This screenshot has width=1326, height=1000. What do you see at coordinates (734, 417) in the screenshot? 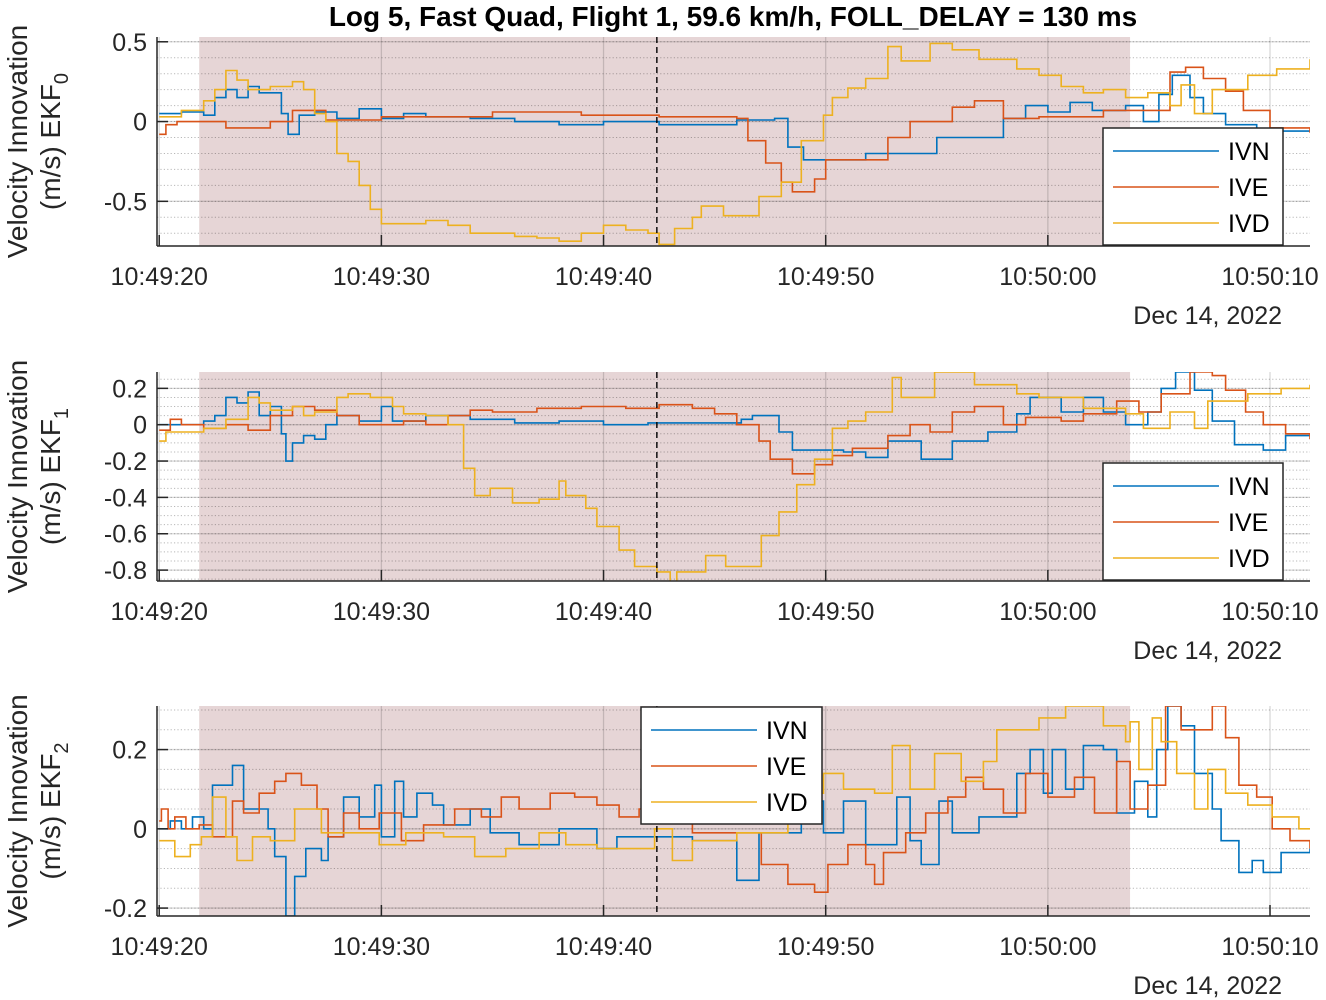
I see `series-line-ivn` at bounding box center [734, 417].